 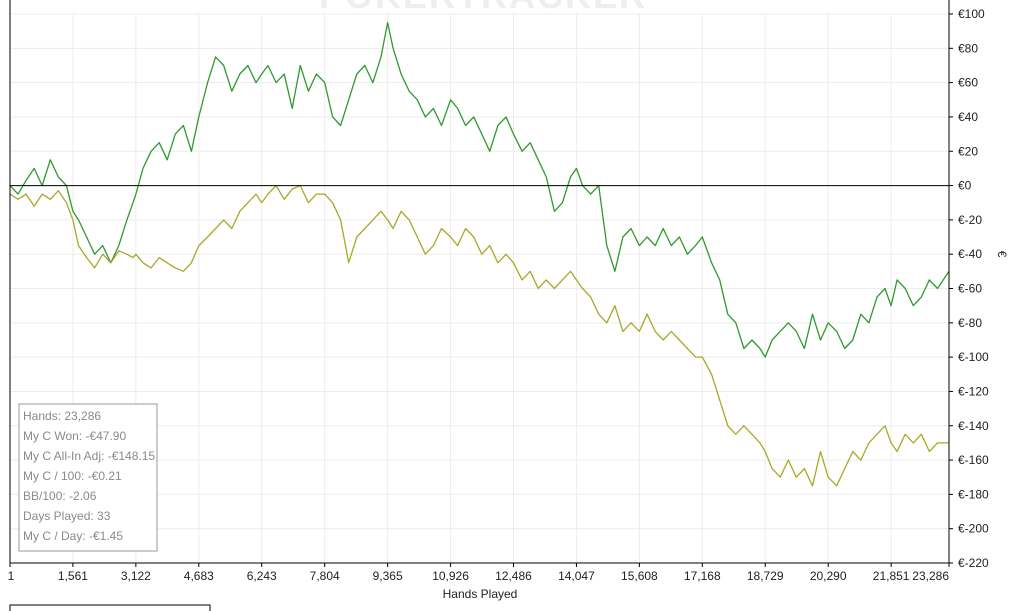 What do you see at coordinates (73, 536) in the screenshot?
I see `stats-line: My C / Day: -€1.45` at bounding box center [73, 536].